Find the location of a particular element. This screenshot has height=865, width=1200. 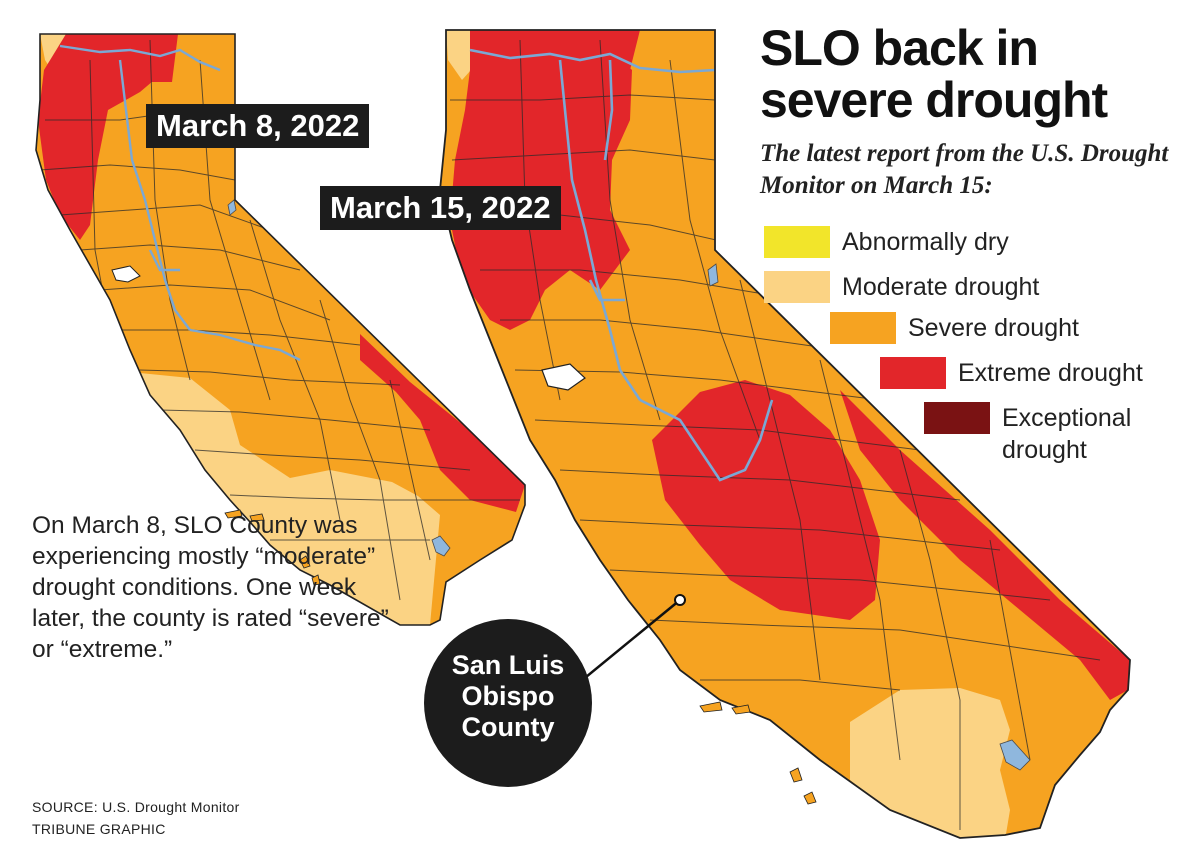

legend-item-severe-drought: Severe drought is located at coordinates (954, 328).